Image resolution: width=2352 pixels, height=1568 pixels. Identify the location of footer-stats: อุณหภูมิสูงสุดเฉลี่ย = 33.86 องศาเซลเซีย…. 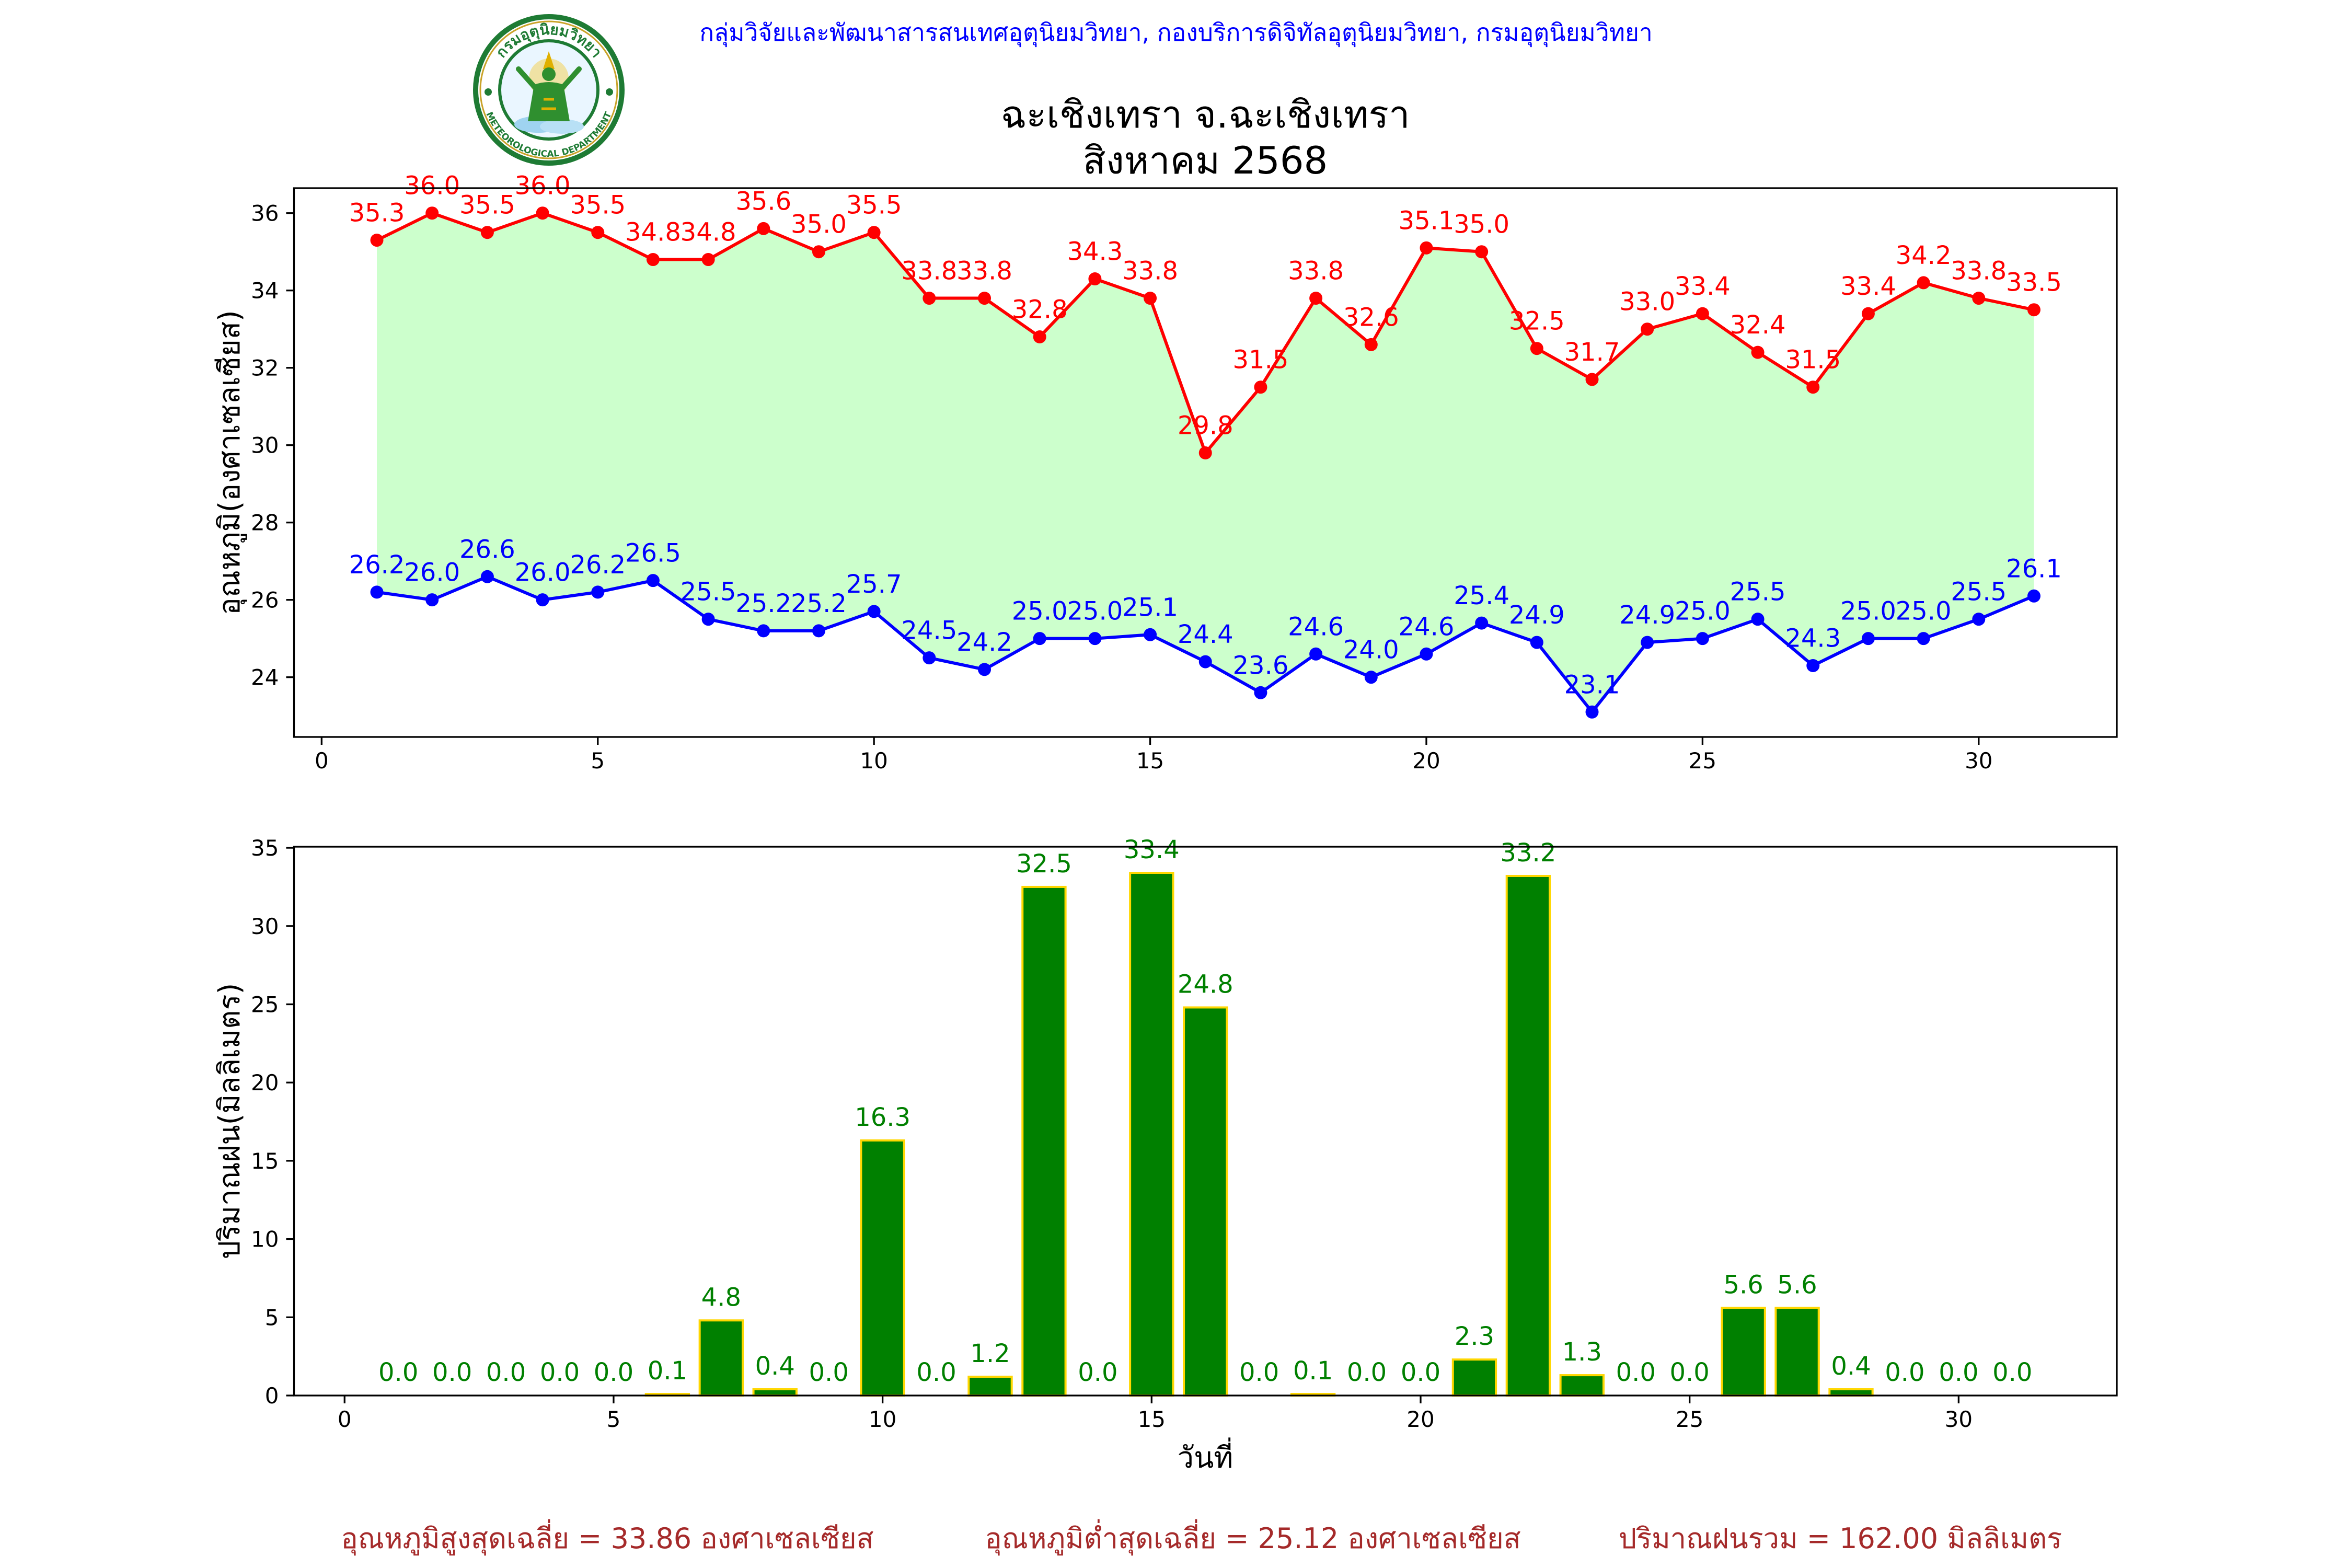
(1201, 1537).